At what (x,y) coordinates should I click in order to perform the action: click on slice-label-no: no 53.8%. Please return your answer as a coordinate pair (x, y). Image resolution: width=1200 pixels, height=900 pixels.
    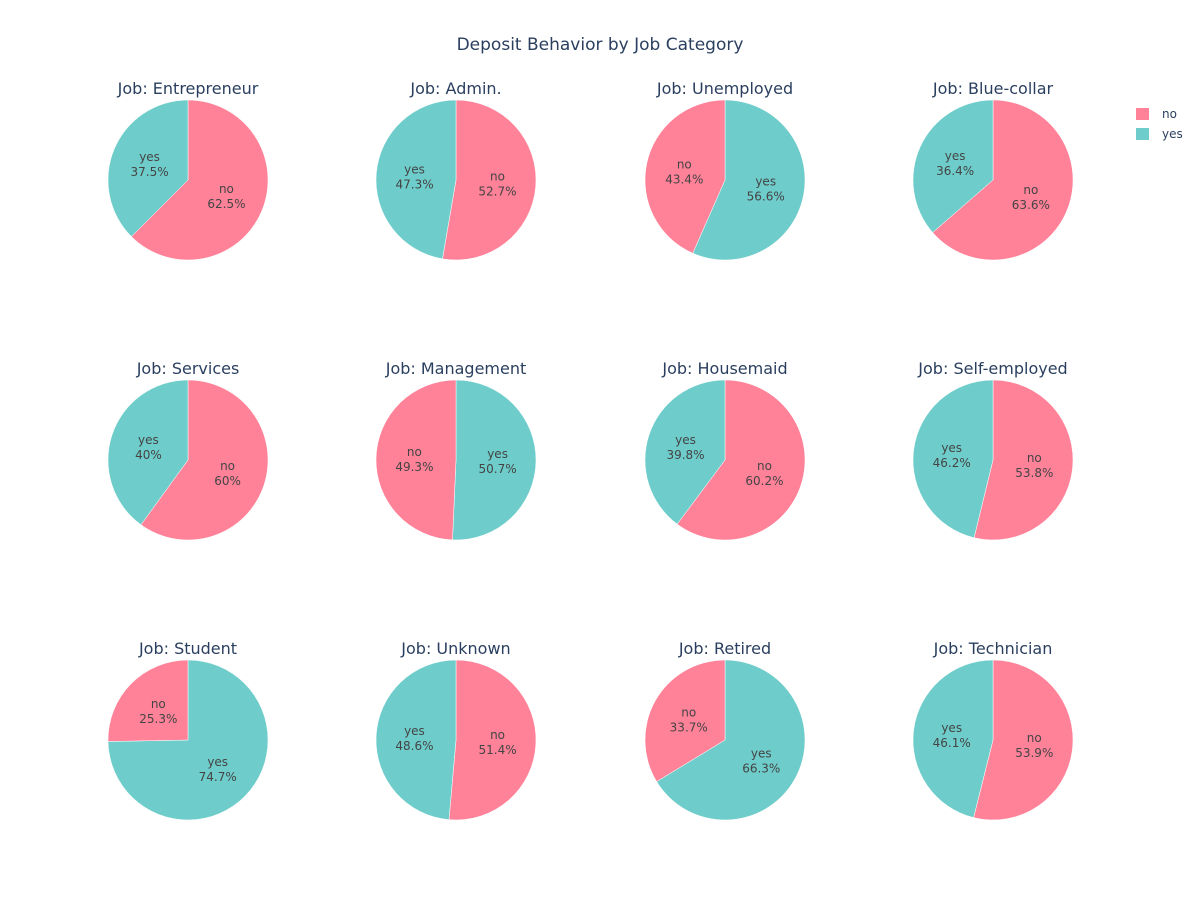
    Looking at the image, I should click on (1034, 465).